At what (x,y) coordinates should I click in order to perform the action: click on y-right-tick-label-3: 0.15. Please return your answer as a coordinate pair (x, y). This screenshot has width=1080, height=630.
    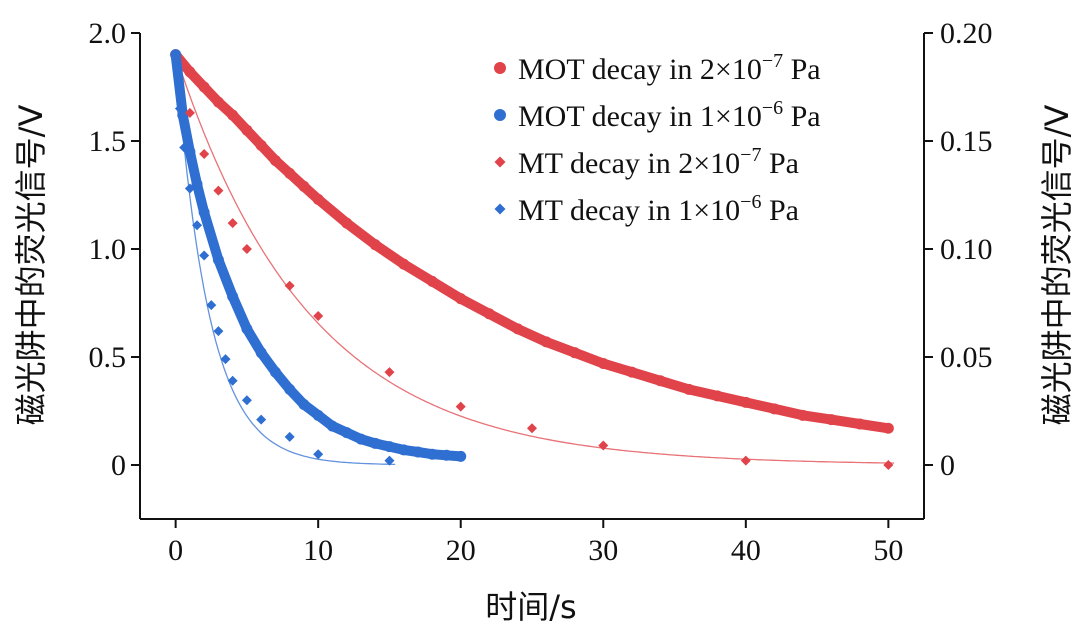
    Looking at the image, I should click on (966, 141).